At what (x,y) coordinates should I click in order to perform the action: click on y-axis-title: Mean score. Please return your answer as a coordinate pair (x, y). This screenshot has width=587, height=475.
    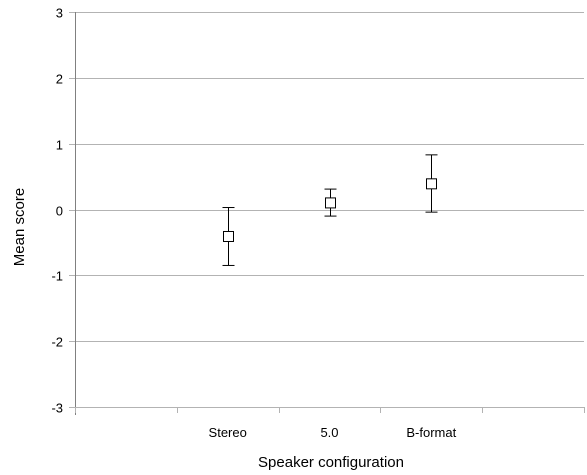
    Looking at the image, I should click on (19, 227).